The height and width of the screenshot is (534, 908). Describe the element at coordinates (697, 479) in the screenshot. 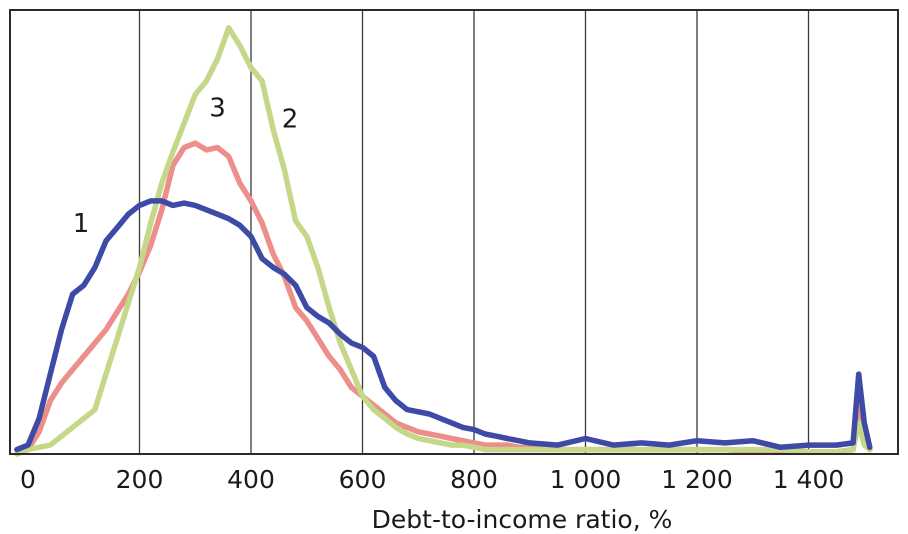

I see `x-tick-label: 1 200` at that location.